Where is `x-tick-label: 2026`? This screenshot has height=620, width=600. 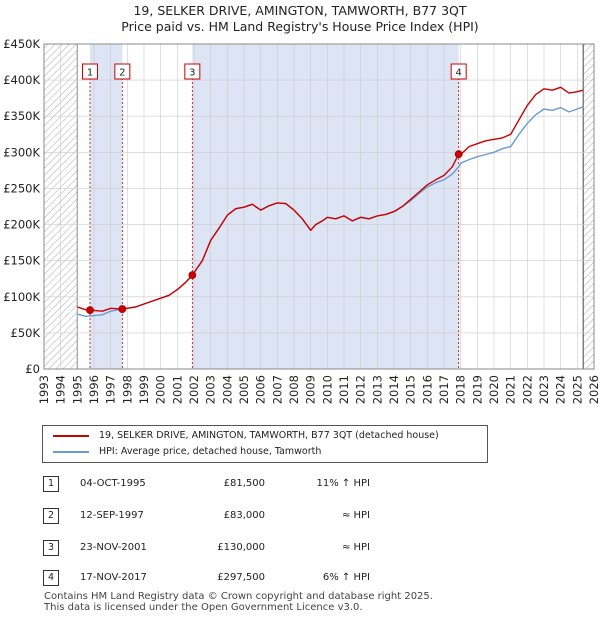
x-tick-label: 2026 is located at coordinates (593, 389).